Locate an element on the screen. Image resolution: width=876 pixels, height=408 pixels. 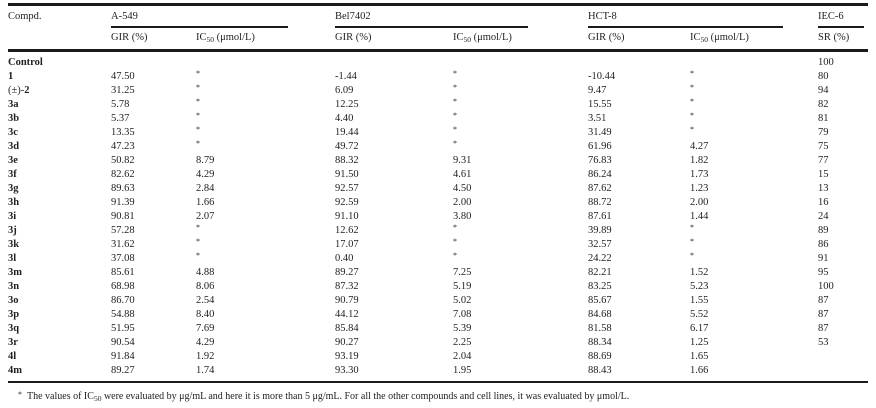
footnote-ic50-subscript: 50 is located at coordinates (97, 398).